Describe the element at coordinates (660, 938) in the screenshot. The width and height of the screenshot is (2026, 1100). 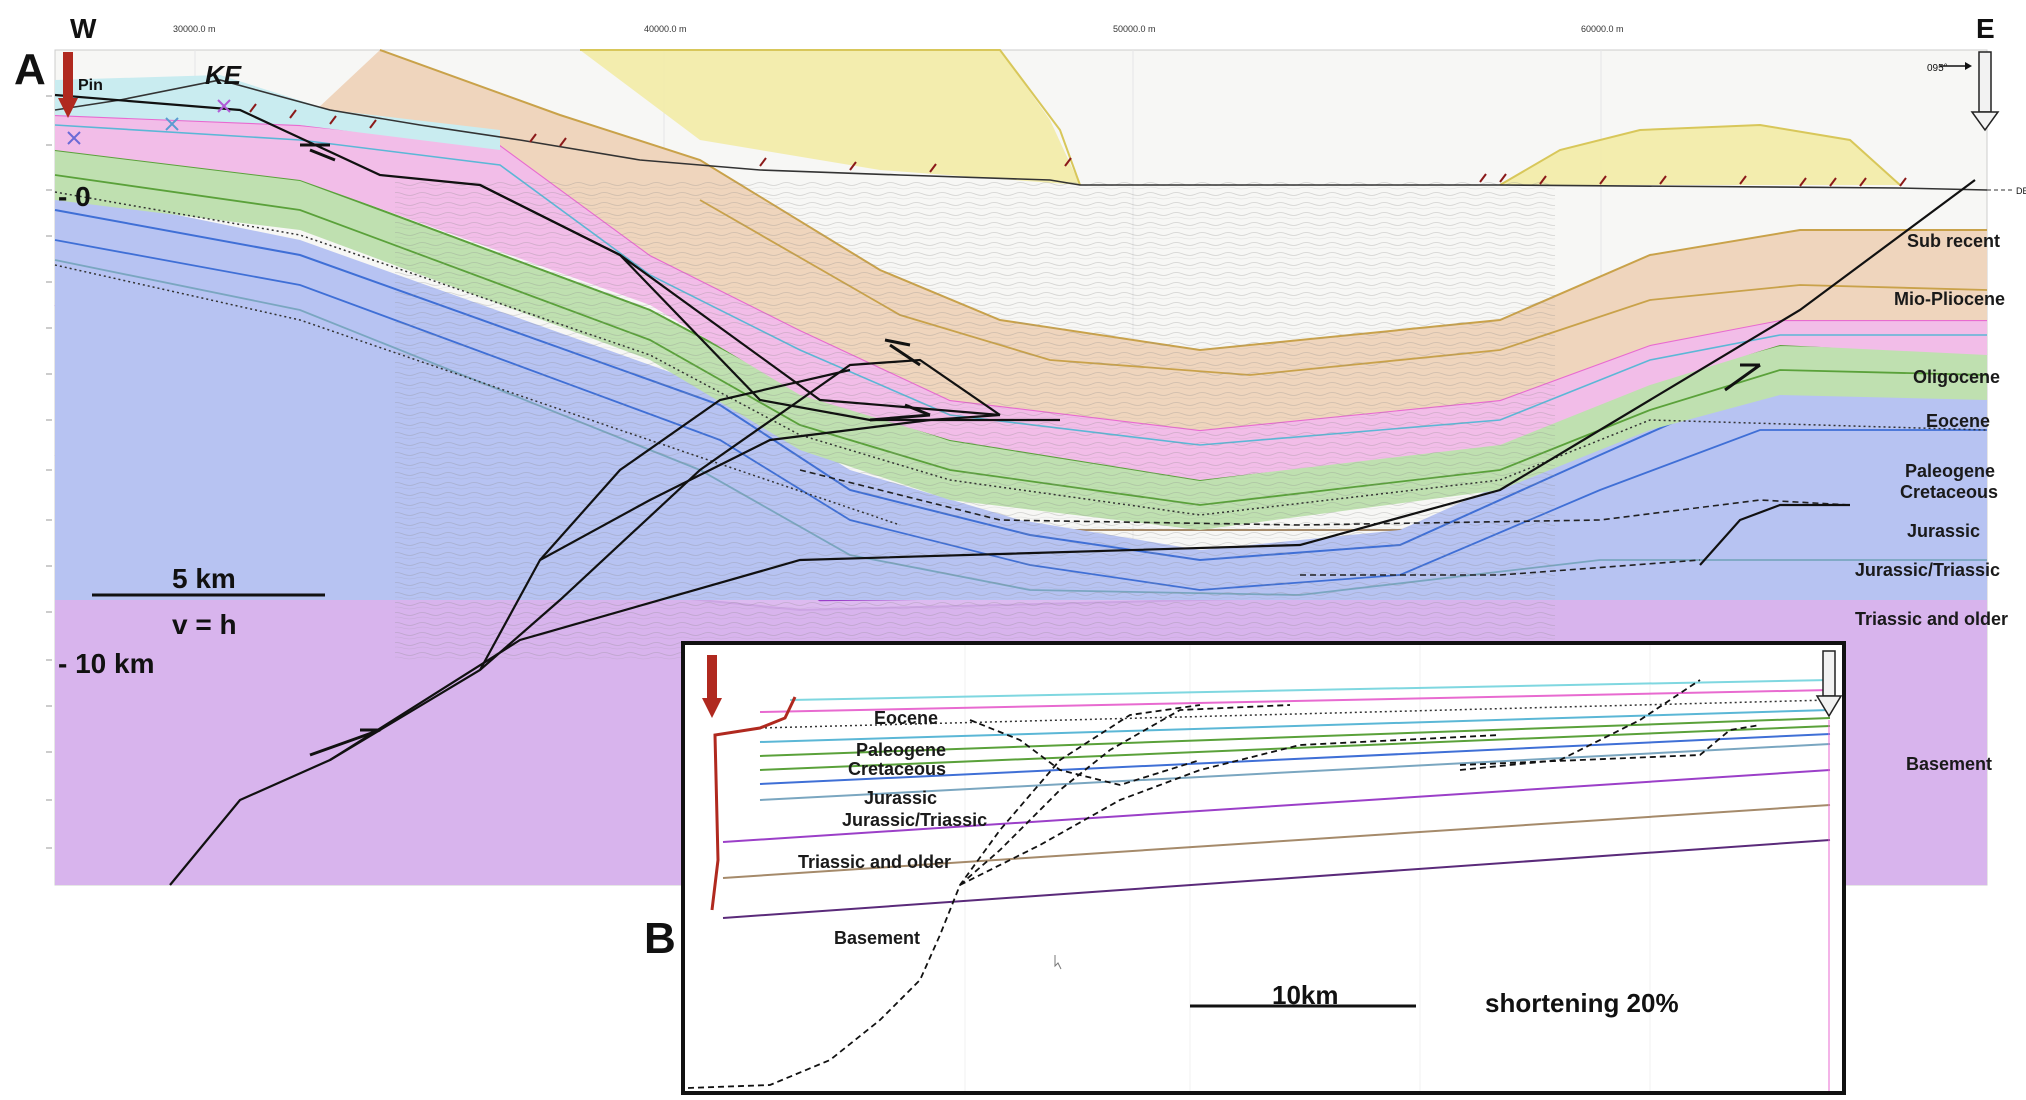
I see `panel-b-letter: B` at that location.